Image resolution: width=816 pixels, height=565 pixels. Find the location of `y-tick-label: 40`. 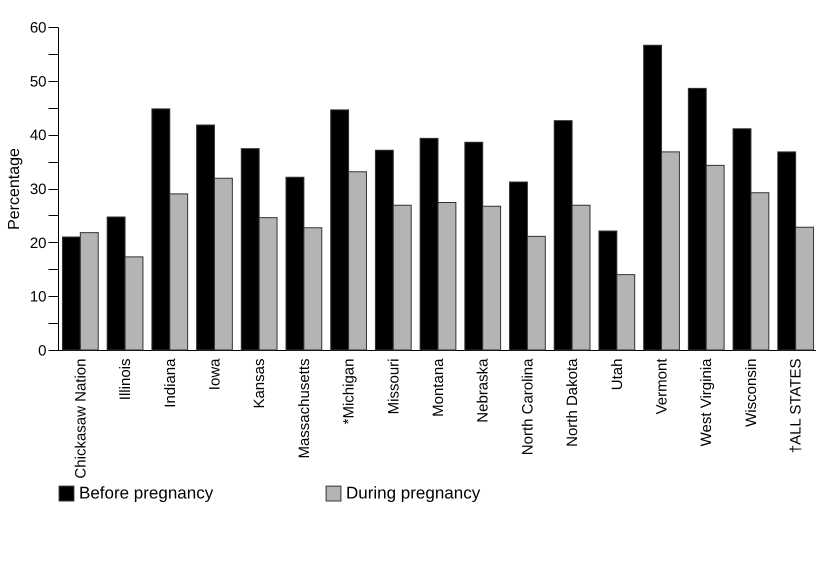

y-tick-label: 40 is located at coordinates (38, 135).